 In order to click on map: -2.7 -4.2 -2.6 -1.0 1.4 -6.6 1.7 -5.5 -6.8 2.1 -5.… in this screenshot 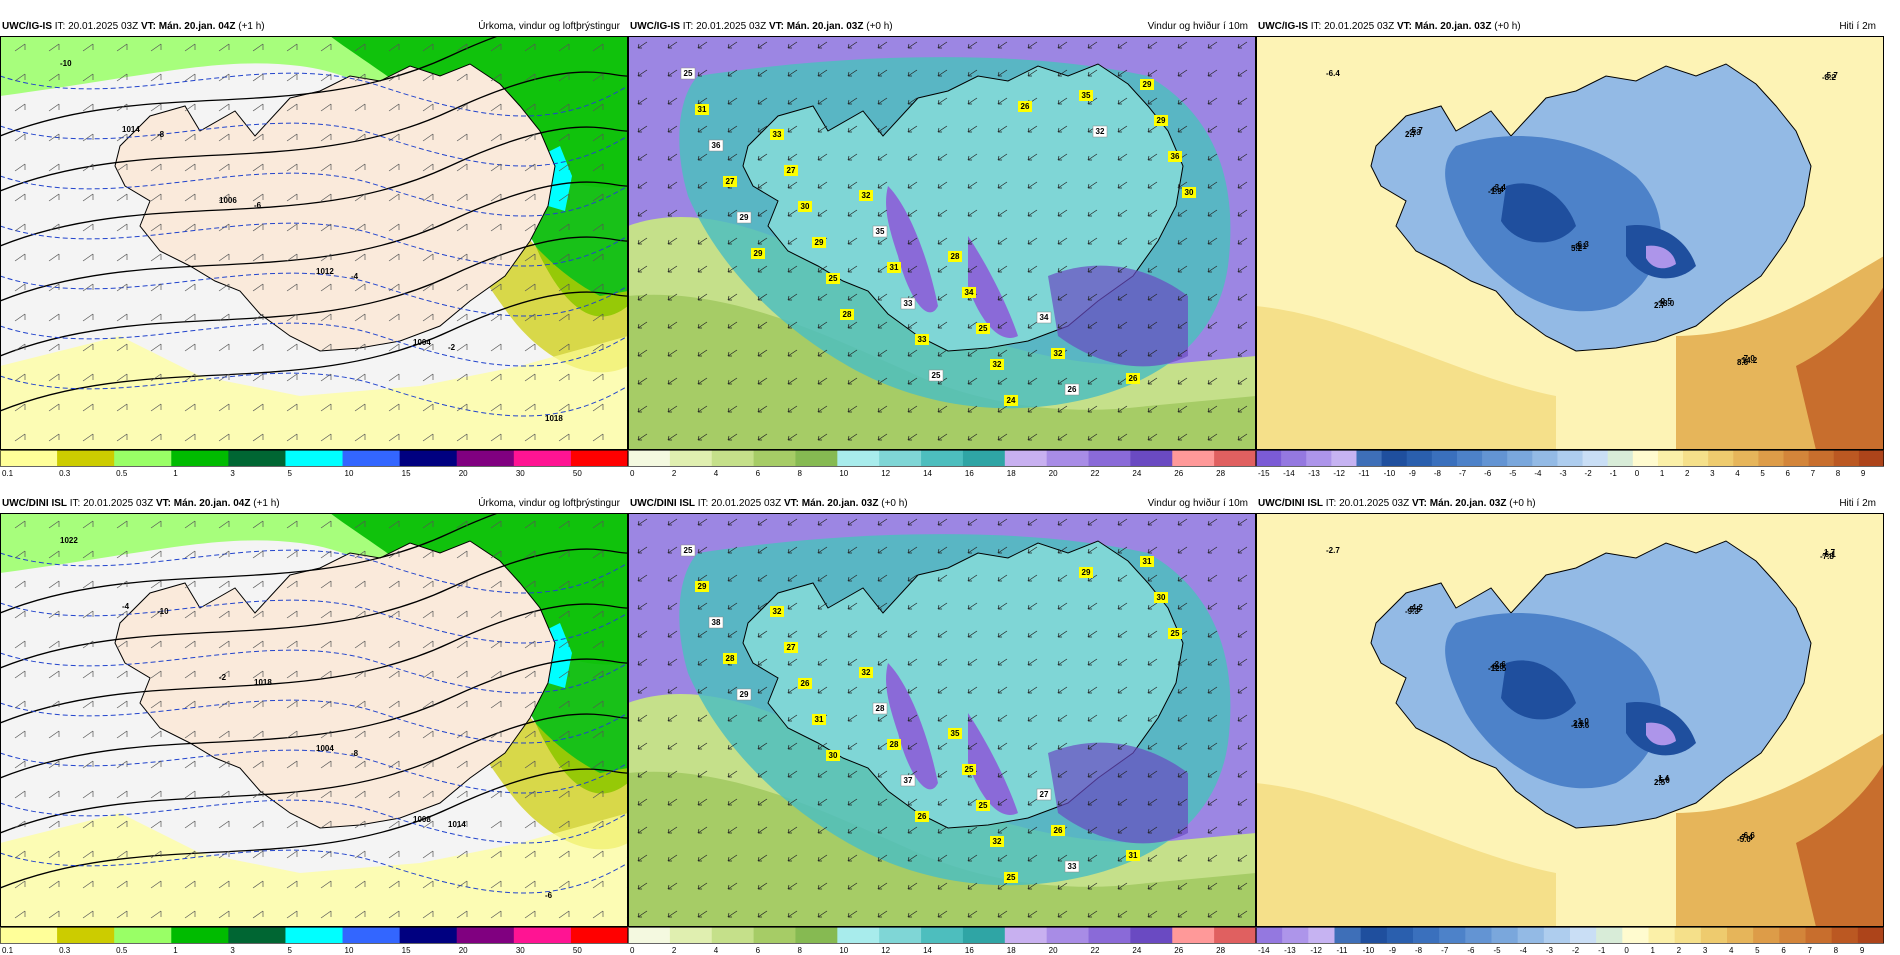, I will do `click(1570, 720)`.